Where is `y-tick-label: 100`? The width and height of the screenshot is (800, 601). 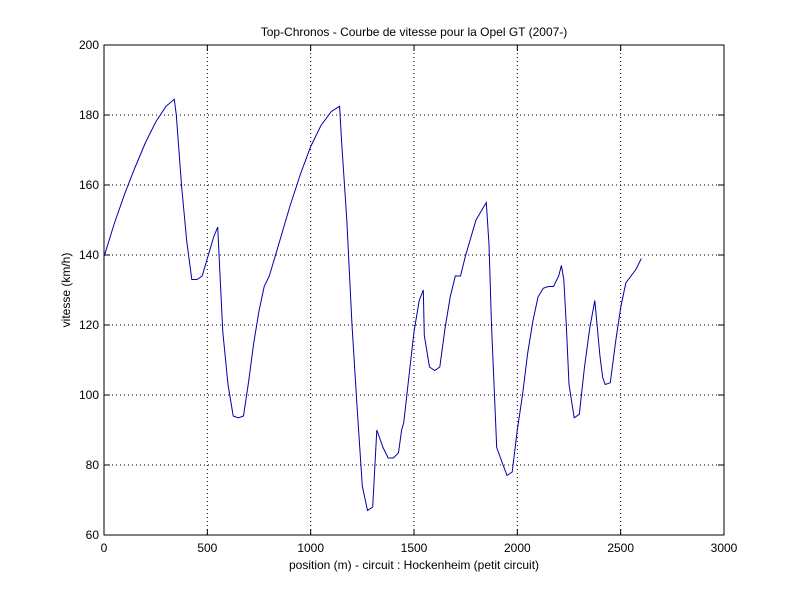 y-tick-label: 100 is located at coordinates (89, 395).